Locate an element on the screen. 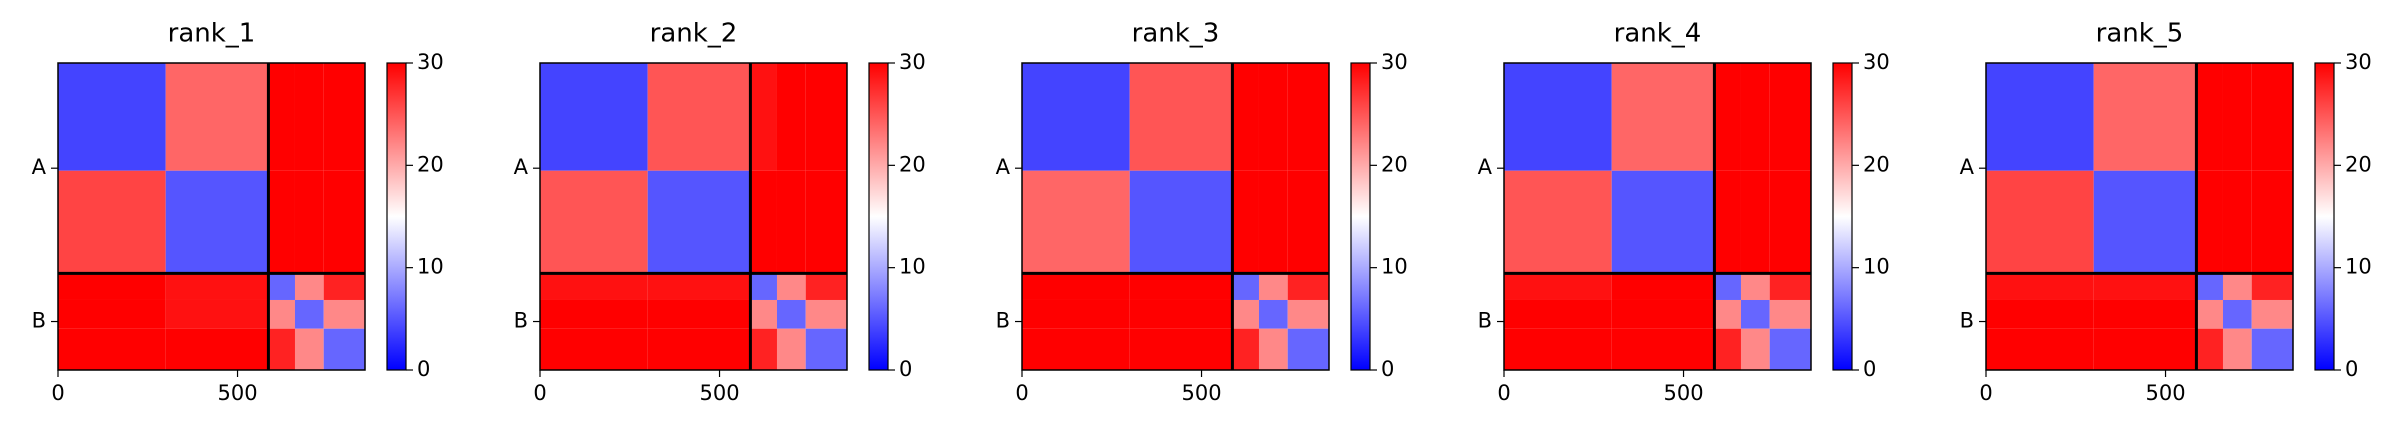 The width and height of the screenshot is (2401, 438). y-tick-label: A is located at coordinates (1485, 167).